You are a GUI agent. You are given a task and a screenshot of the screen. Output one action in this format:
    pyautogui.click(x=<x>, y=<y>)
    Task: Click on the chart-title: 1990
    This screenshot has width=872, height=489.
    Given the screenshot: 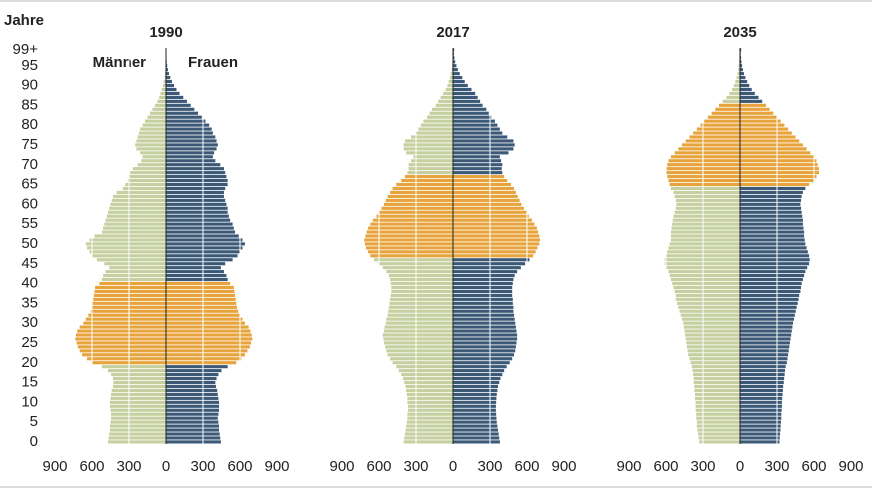 What is the action you would take?
    pyautogui.click(x=165, y=32)
    